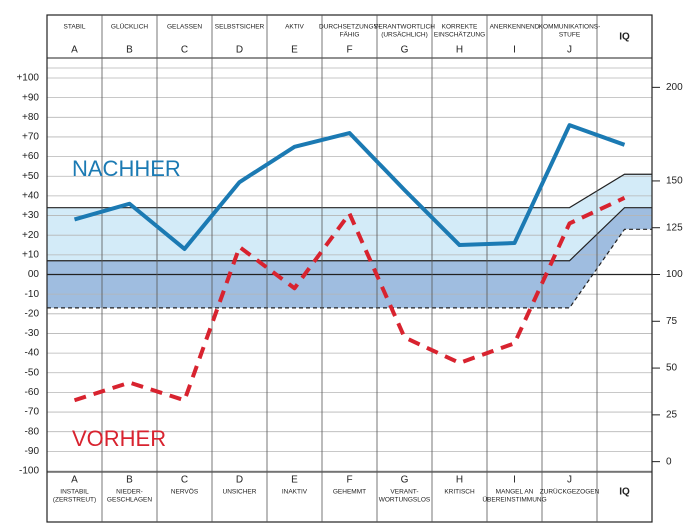  I want to click on y-tick-label: -60, so click(32, 392).